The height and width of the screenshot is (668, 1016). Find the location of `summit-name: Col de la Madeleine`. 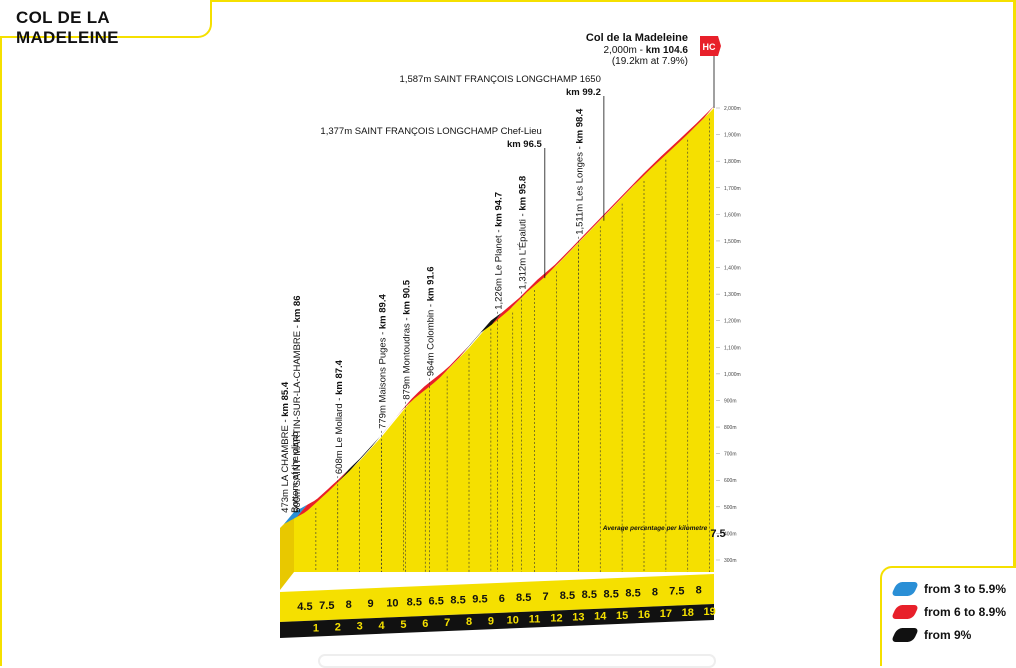

summit-name: Col de la Madeleine is located at coordinates (637, 38).